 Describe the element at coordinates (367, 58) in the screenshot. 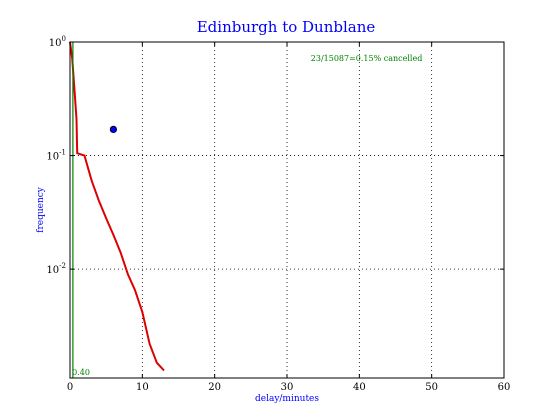

I see `annotation: 23/15087=0.15% cancelled` at that location.